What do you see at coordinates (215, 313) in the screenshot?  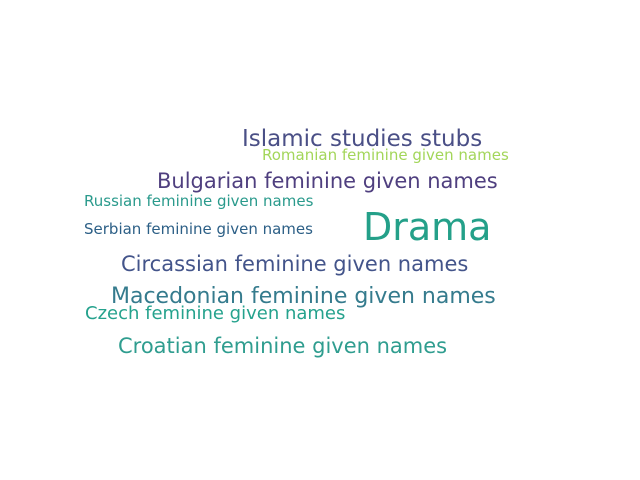 I see `word-czech-feminine-given-names: Czech feminine given names` at bounding box center [215, 313].